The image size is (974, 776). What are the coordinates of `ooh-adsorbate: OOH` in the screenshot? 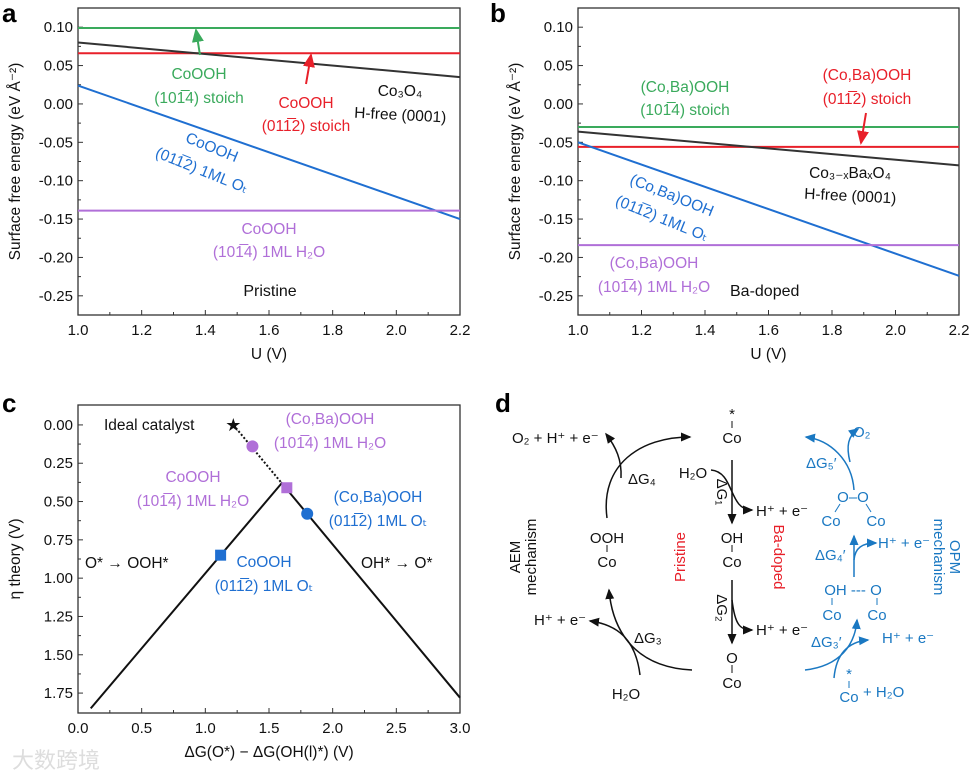 It's located at (607, 538).